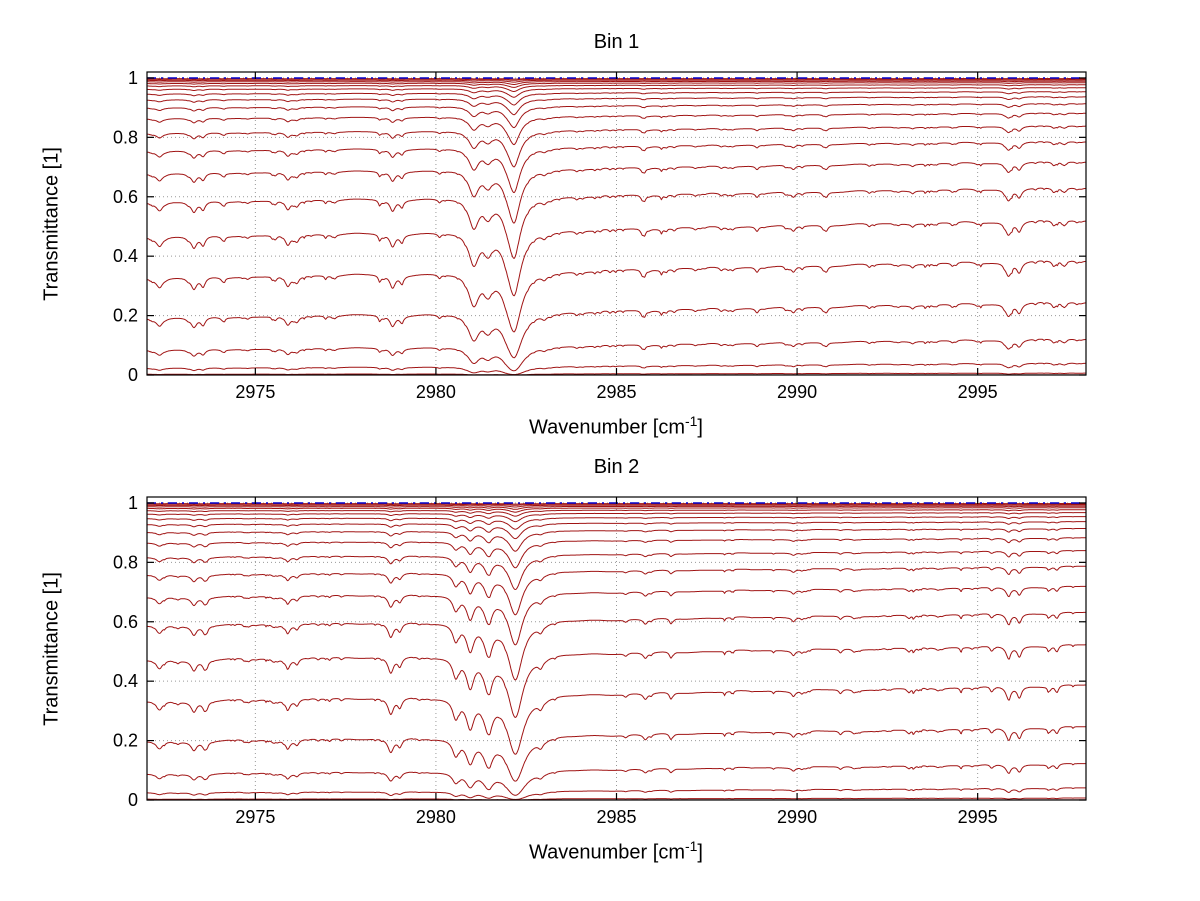 The image size is (1200, 901). What do you see at coordinates (700, 852) in the screenshot?
I see `bin2-xlabel-suffix: ]` at bounding box center [700, 852].